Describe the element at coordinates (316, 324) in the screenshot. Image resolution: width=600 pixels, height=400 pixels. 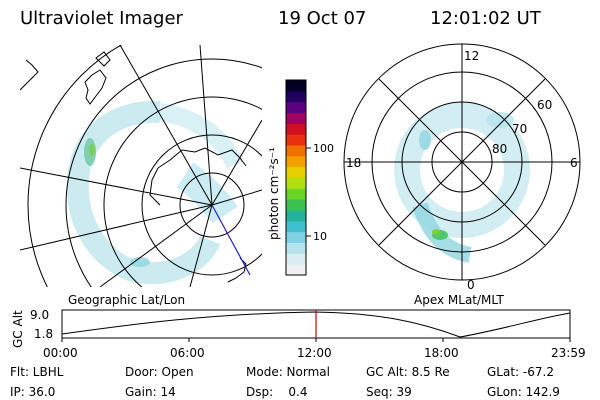
I see `altitude-curve` at that location.